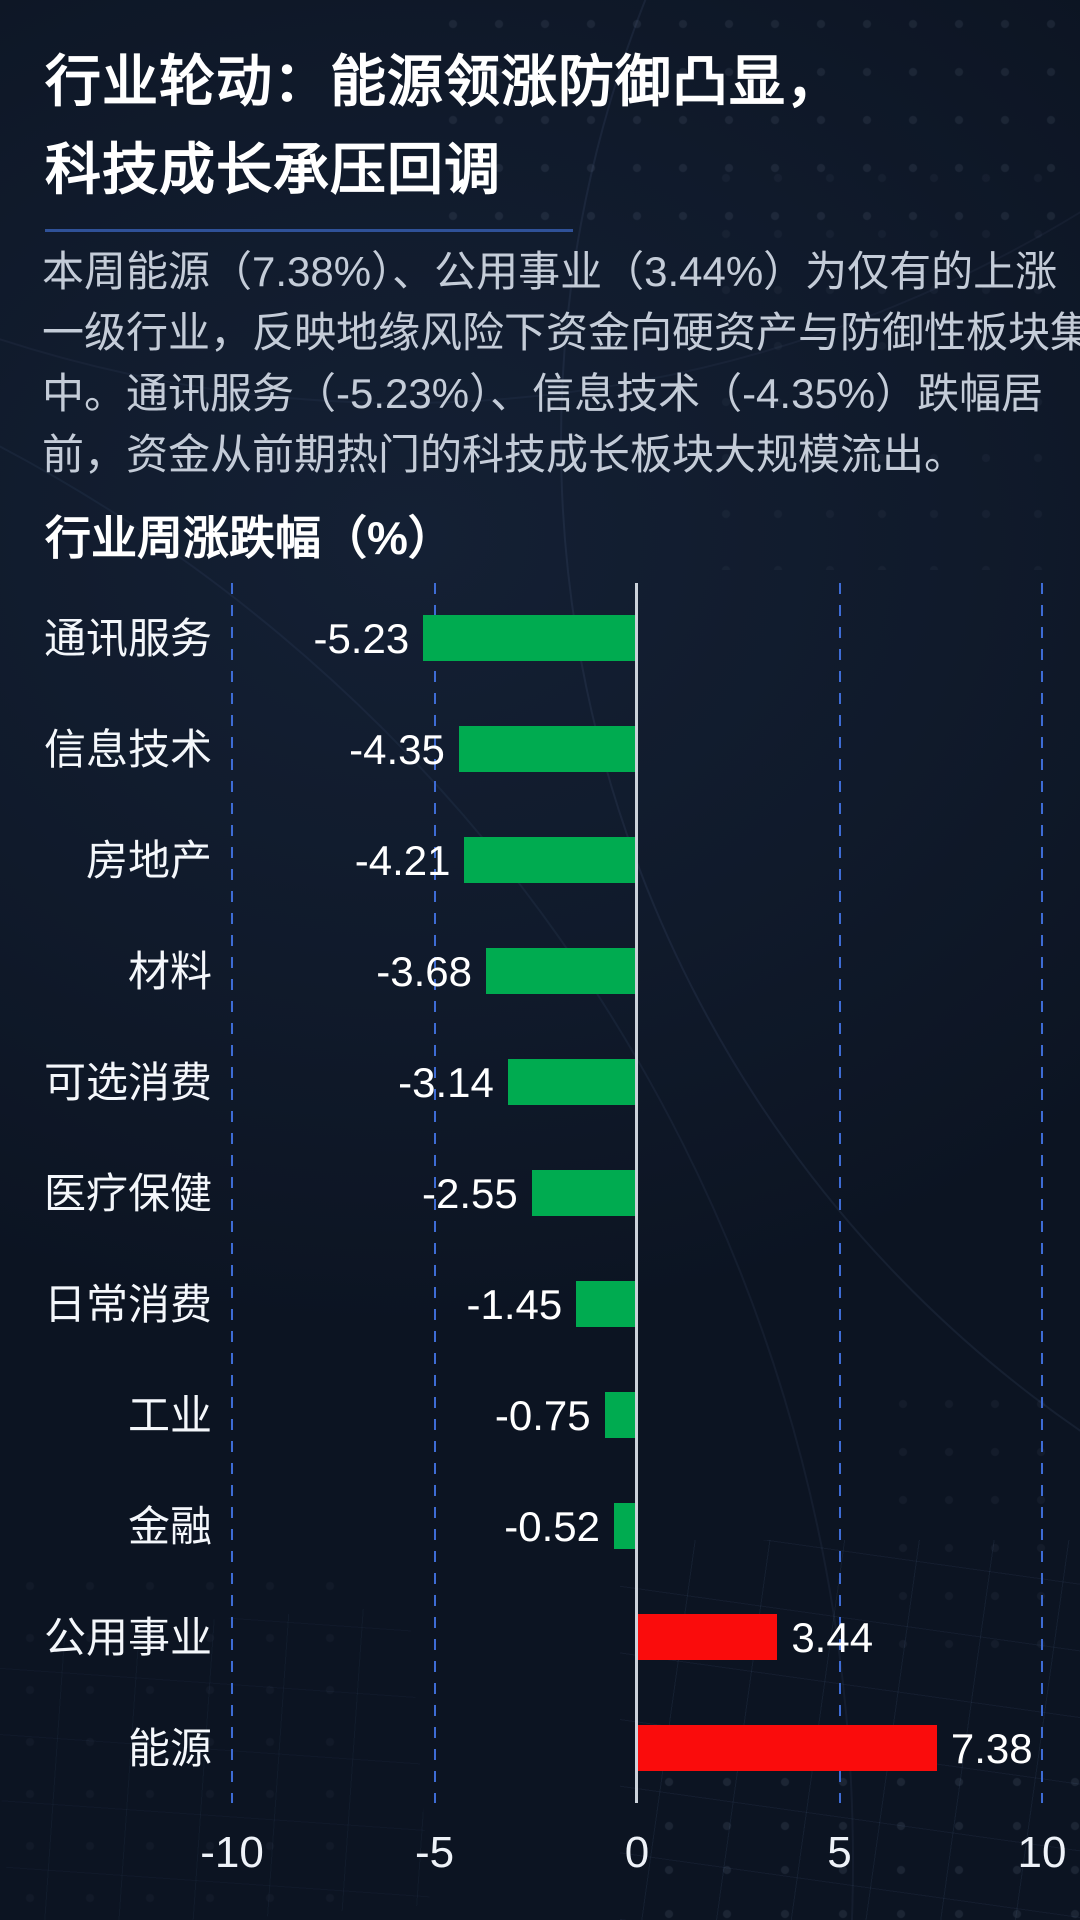  What do you see at coordinates (169, 1526) in the screenshot?
I see `category-label: 金融` at bounding box center [169, 1526].